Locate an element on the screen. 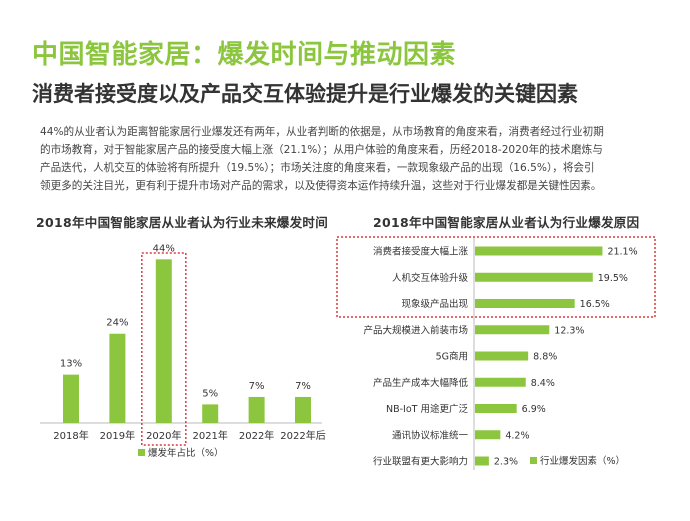 The image size is (690, 521). y-tick-label: 现象级产品出现 is located at coordinates (434, 304).